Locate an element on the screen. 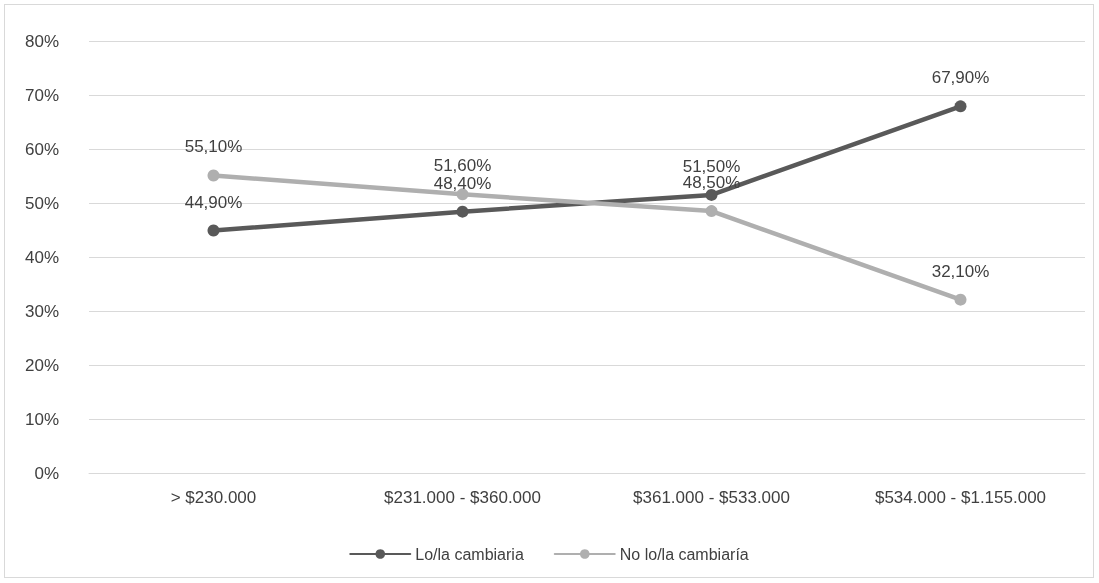 This screenshot has height=583, width=1099. data-label: 48,40% is located at coordinates (462, 183).